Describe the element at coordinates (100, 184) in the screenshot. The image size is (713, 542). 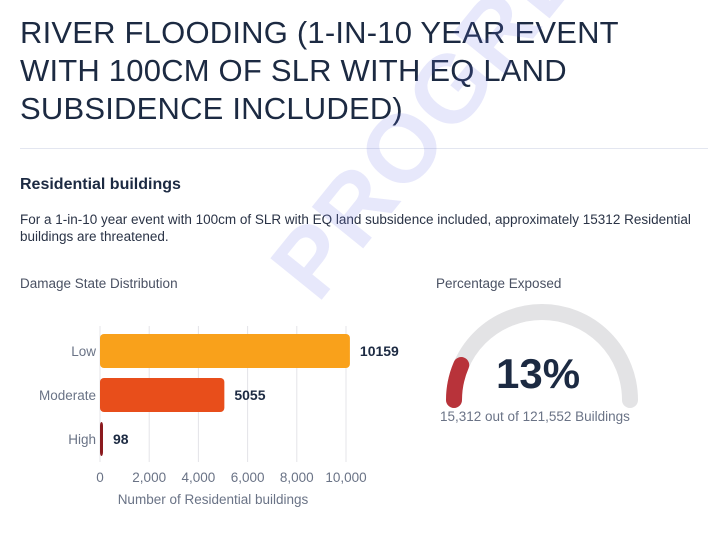
I see `section-heading: Residential buildings` at that location.